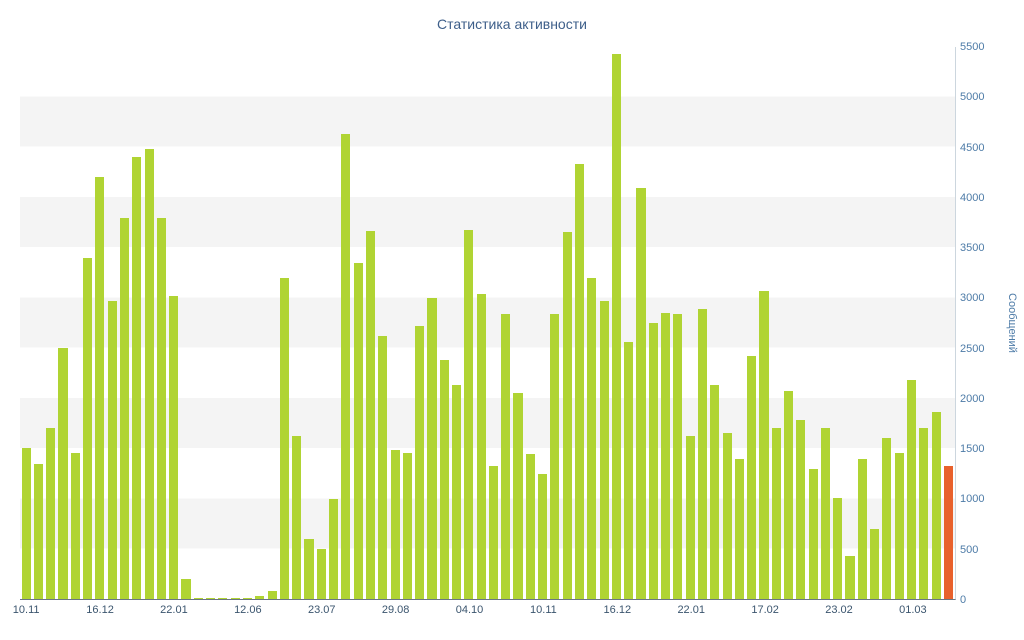  I want to click on x-axis-label: 29.08, so click(395, 610).